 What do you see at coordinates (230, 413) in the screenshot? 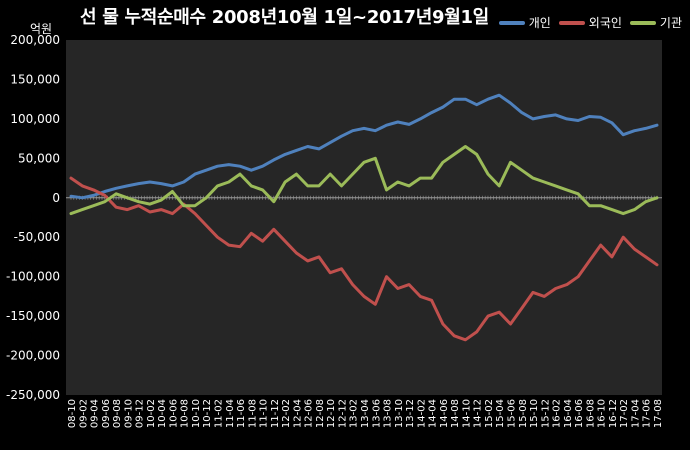
I see `x-tick-label-14: 11-04` at bounding box center [230, 413].